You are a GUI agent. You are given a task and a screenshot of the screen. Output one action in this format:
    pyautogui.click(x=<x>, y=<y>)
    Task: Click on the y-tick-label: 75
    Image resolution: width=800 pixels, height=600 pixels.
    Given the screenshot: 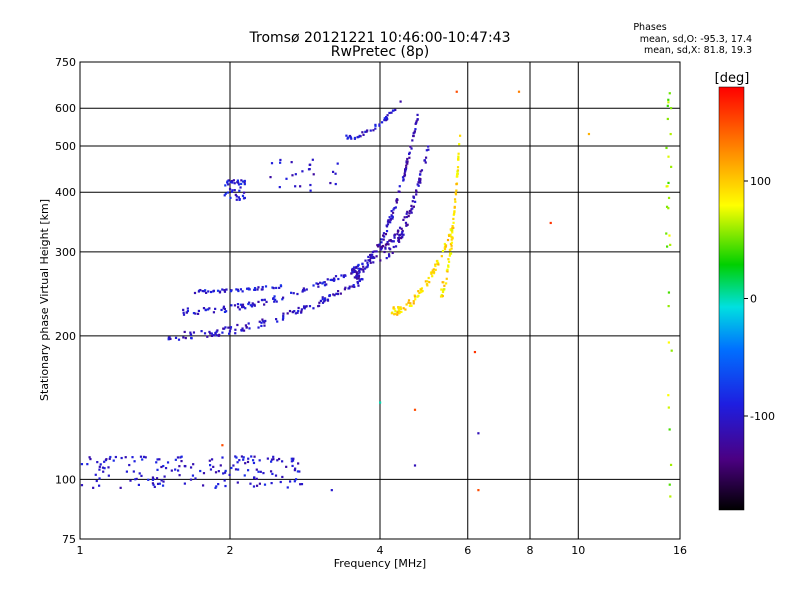 What is the action you would take?
    pyautogui.click(x=69, y=539)
    